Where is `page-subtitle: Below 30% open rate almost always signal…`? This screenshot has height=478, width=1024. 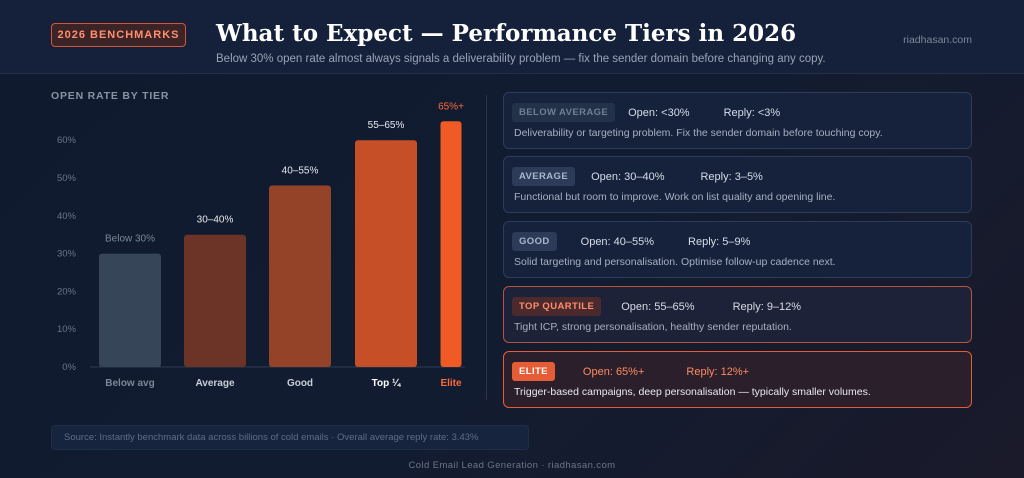
page-subtitle: Below 30% open rate almost always signal… is located at coordinates (521, 59).